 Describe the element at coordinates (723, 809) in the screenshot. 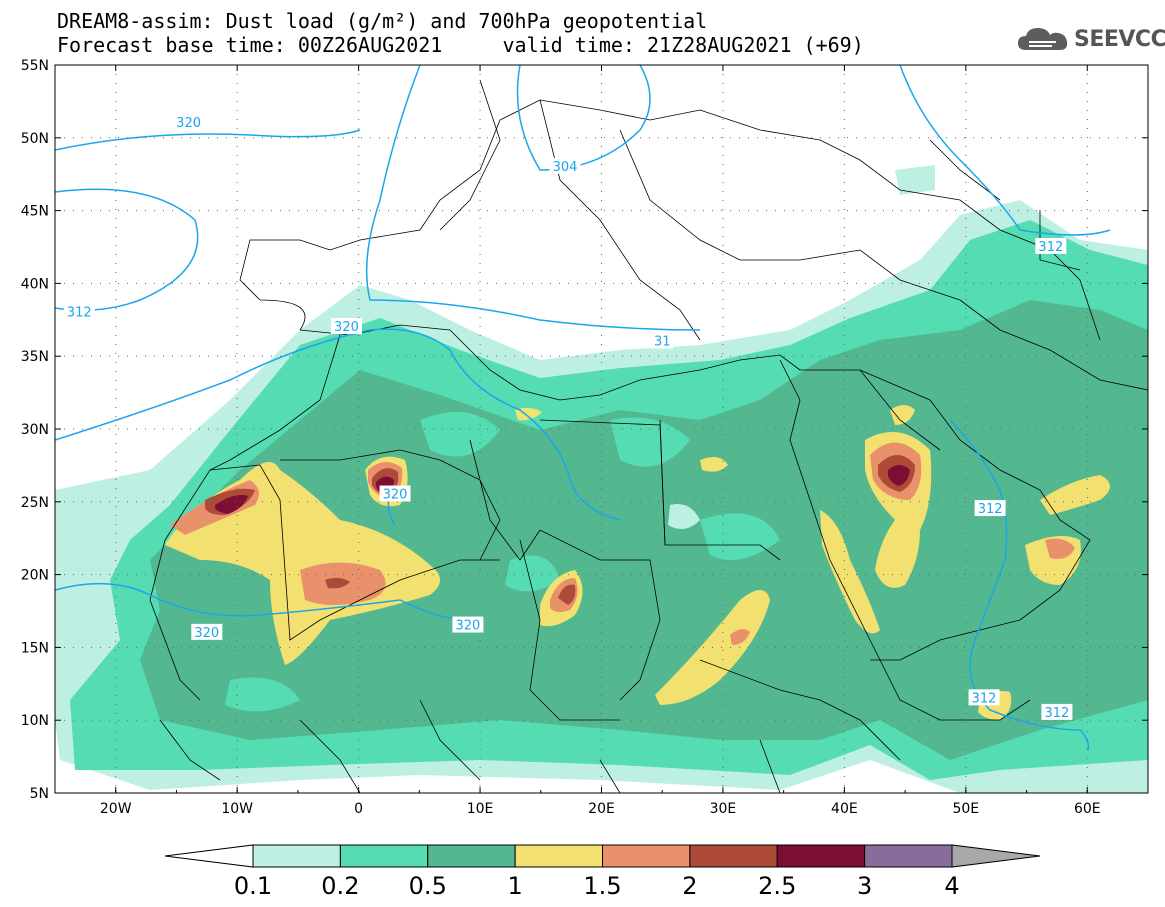

I see `lon-tick-label: 30E` at that location.